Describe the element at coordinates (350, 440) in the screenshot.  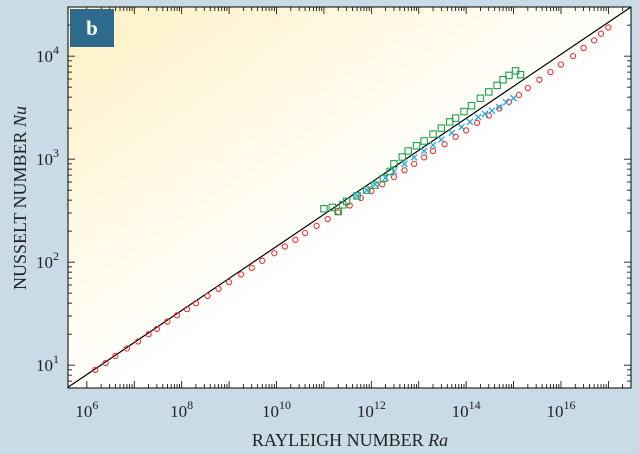
I see `x-axis-title: RAYLEIGH NUMBER Ra` at that location.